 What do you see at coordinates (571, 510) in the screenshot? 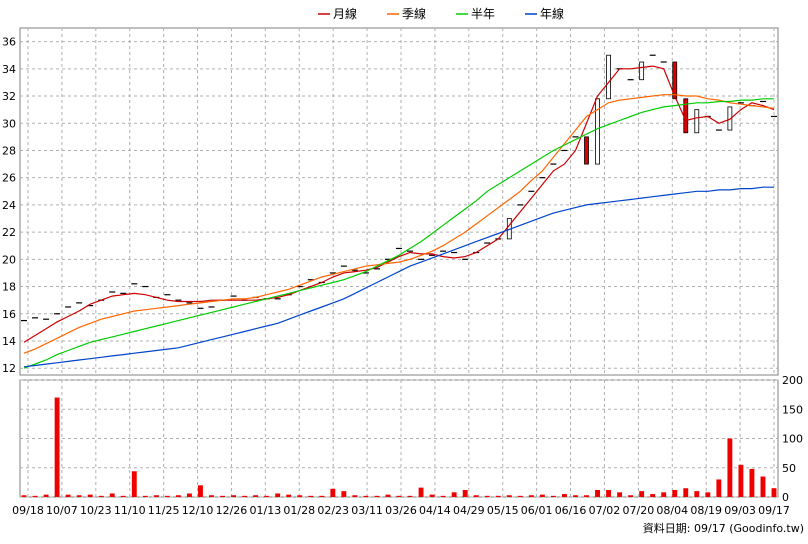
I see `x-tick-label: 06/16` at bounding box center [571, 510].